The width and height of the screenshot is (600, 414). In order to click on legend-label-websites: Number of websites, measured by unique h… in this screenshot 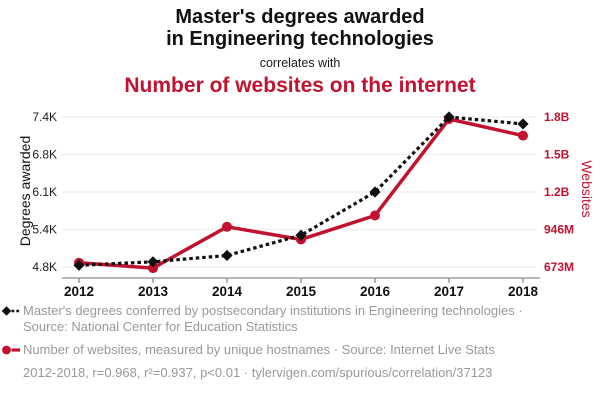, I will do `click(259, 349)`.